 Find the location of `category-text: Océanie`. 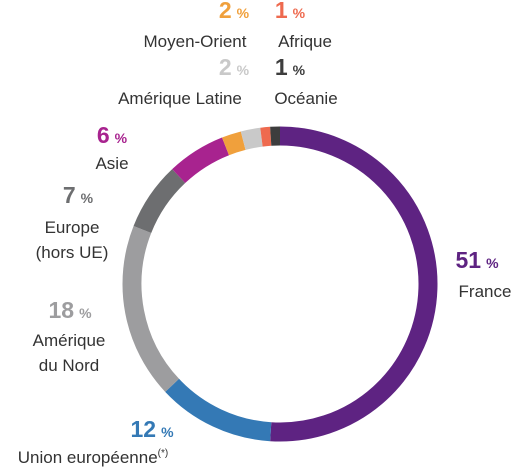

category-text: Océanie is located at coordinates (305, 98).